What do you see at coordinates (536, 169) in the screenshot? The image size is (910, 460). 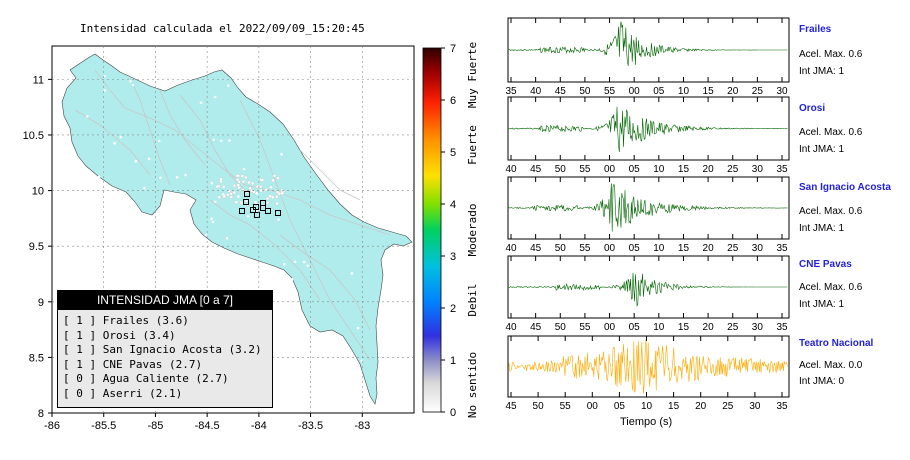 I see `trace-tick-label: 45` at bounding box center [536, 169].